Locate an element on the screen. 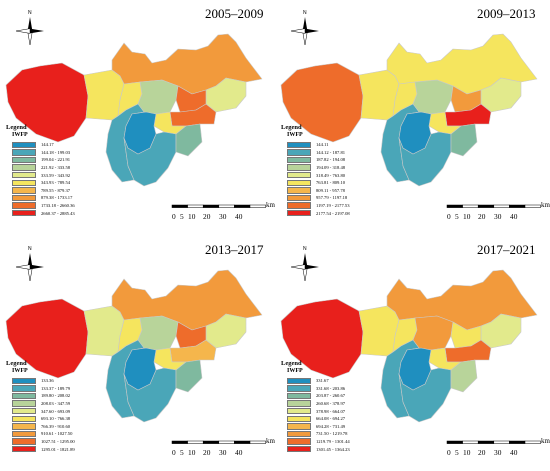 The image size is (550, 471). legend-item: 133.37 - 189.79 is located at coordinates (41, 389).